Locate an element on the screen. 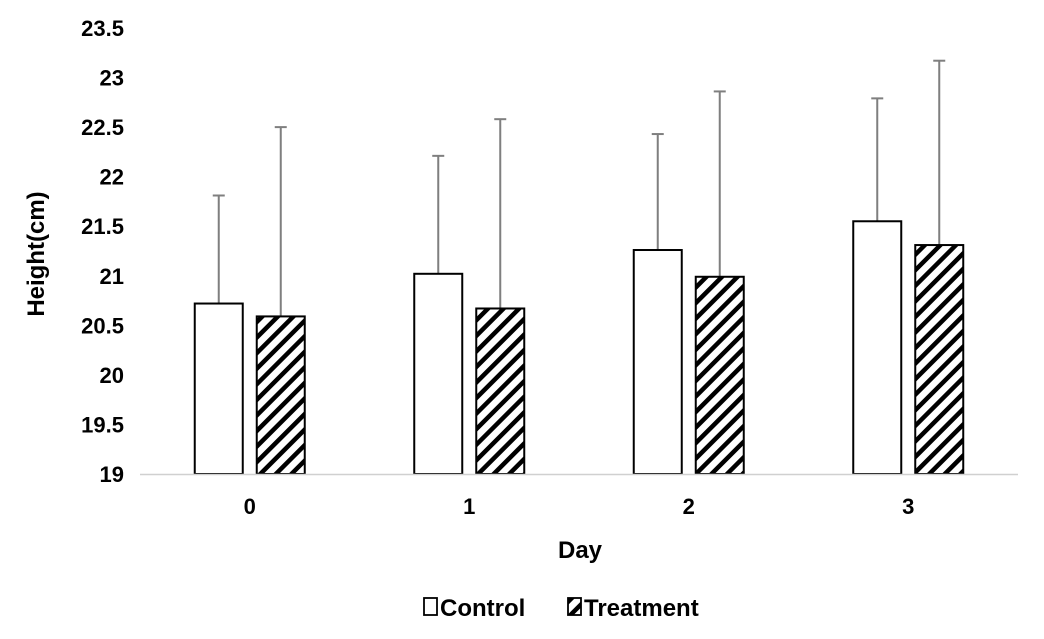 The height and width of the screenshot is (639, 1044). y-tick-label: 20.5 is located at coordinates (102, 325).